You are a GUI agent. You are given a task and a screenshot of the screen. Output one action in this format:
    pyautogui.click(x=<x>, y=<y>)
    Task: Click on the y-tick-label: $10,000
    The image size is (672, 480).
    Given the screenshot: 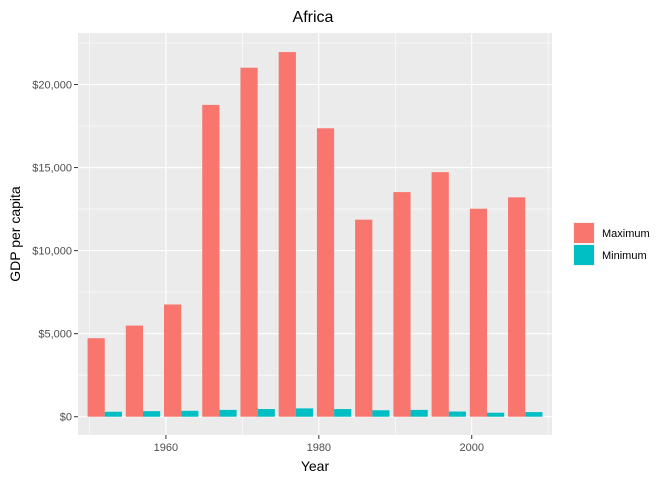 What is the action you would take?
    pyautogui.click(x=52, y=252)
    